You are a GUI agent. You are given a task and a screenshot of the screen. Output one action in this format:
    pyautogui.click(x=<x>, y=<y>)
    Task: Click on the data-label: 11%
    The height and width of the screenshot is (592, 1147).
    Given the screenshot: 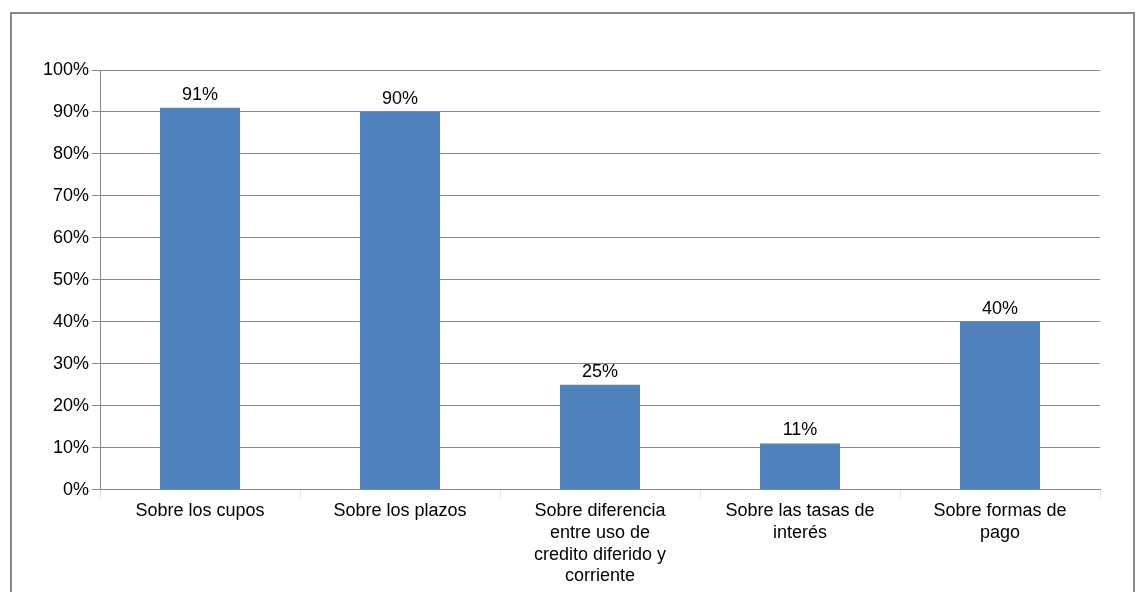 What is the action you would take?
    pyautogui.click(x=800, y=429)
    